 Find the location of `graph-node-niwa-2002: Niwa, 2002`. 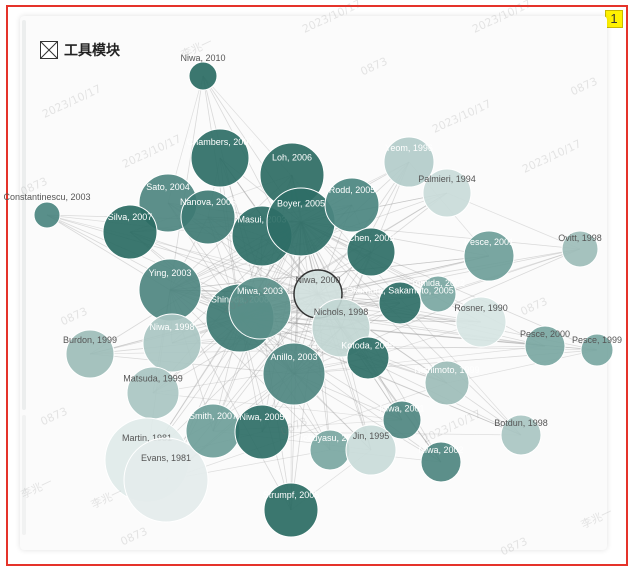

graph-node-niwa-2002: Niwa, 2002 is located at coordinates (441, 462).